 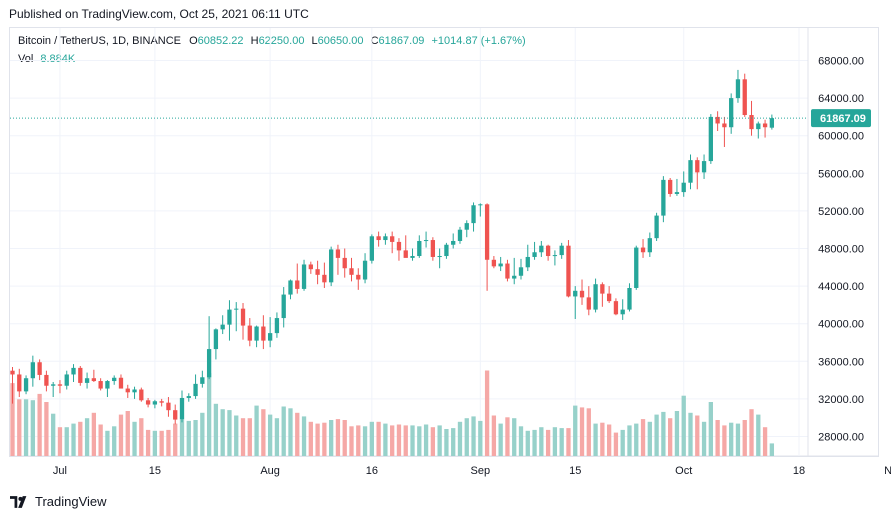 I want to click on open-label: O, so click(x=193, y=41).